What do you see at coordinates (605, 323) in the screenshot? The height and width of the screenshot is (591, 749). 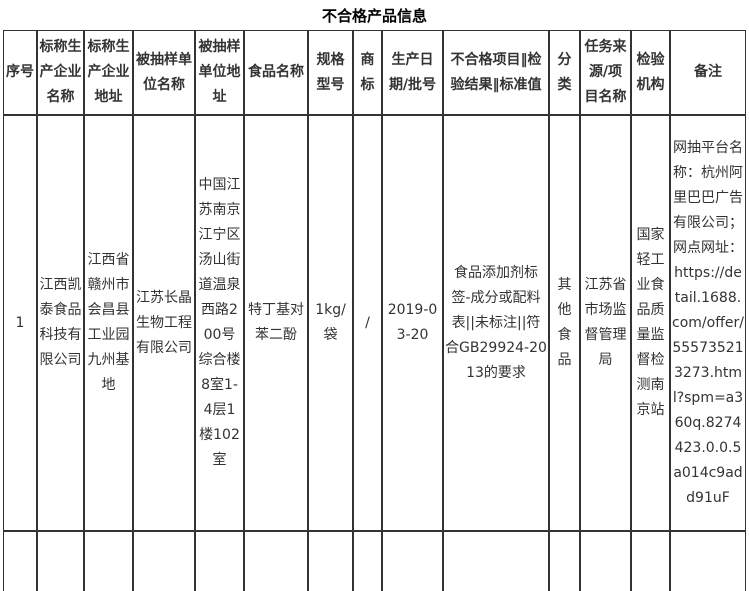 I see `cell-task-source-project: 江苏省市场监督管理局` at bounding box center [605, 323].